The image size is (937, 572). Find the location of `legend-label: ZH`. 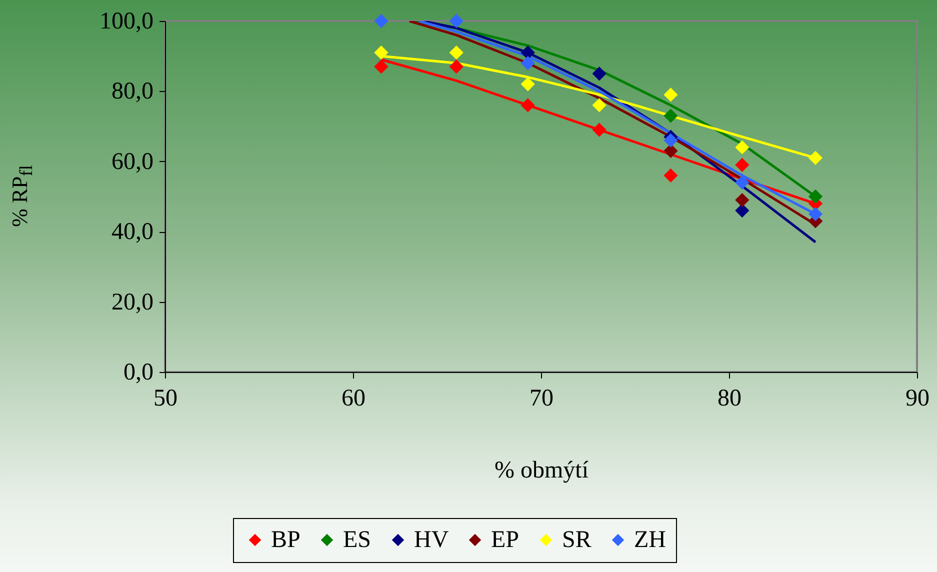

legend-label: ZH is located at coordinates (650, 540).